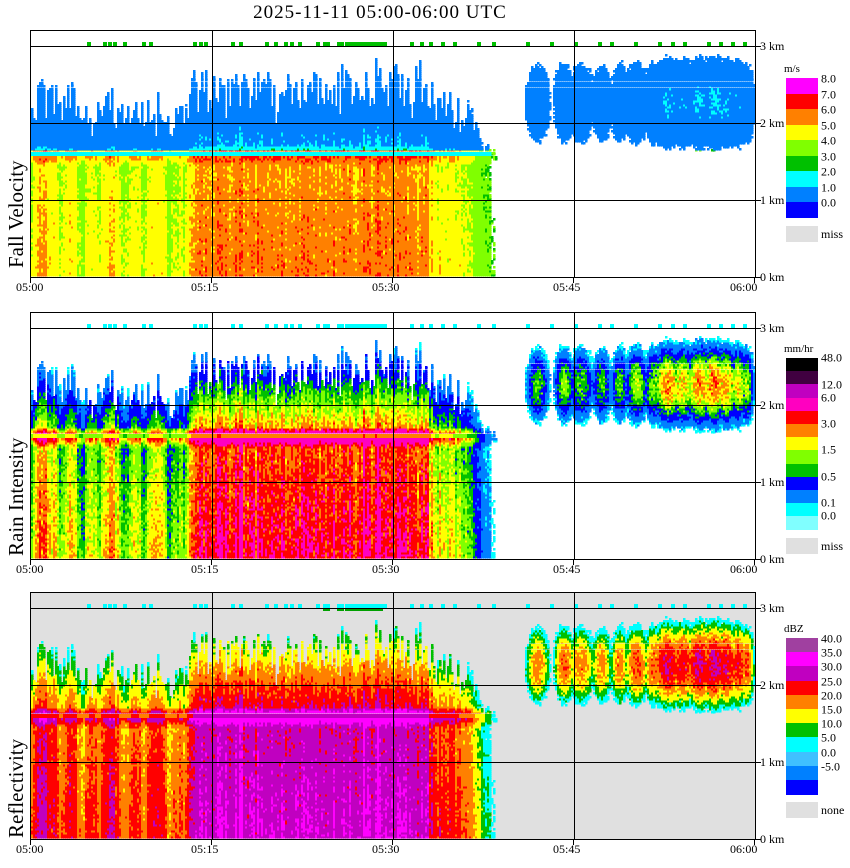 The image size is (850, 868). I want to click on time-tick-label: 05:15, so click(205, 569).